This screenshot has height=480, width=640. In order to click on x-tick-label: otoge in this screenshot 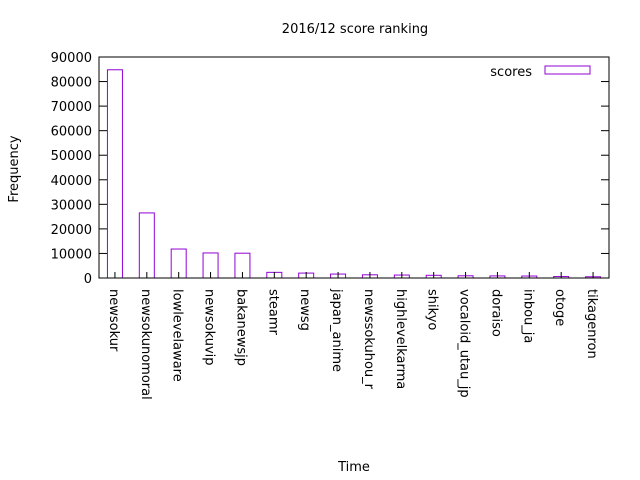, I will do `click(559, 307)`.